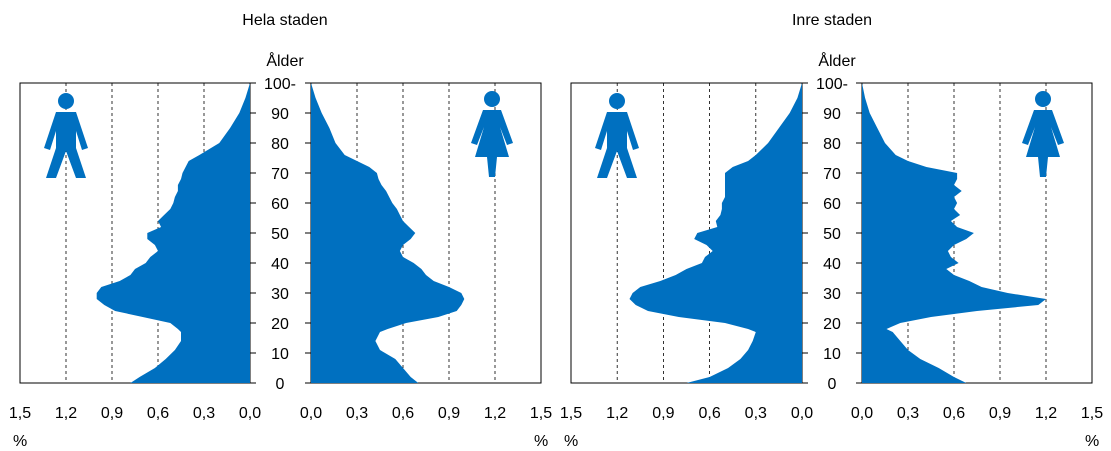 The image size is (1111, 451). What do you see at coordinates (832, 20) in the screenshot?
I see `chart-title: Inre staden` at bounding box center [832, 20].